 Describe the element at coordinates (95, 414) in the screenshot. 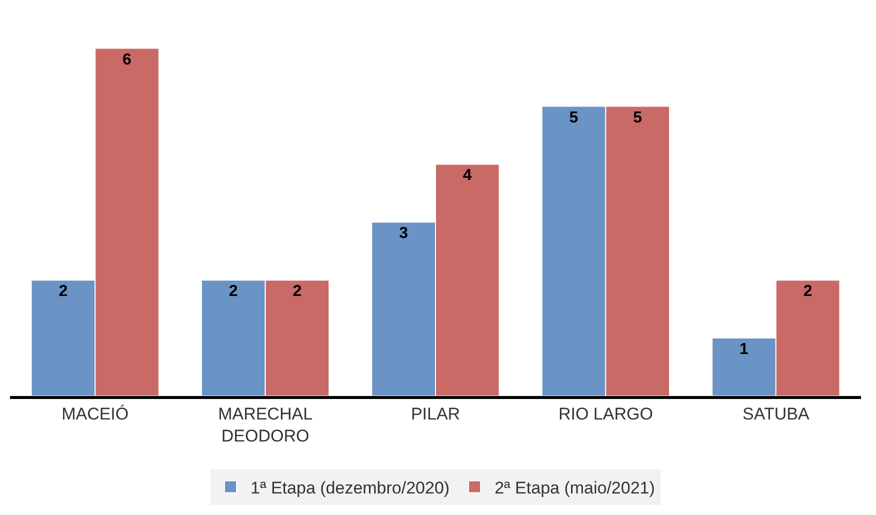

I see `x-tick-label: MACEIÓ` at that location.